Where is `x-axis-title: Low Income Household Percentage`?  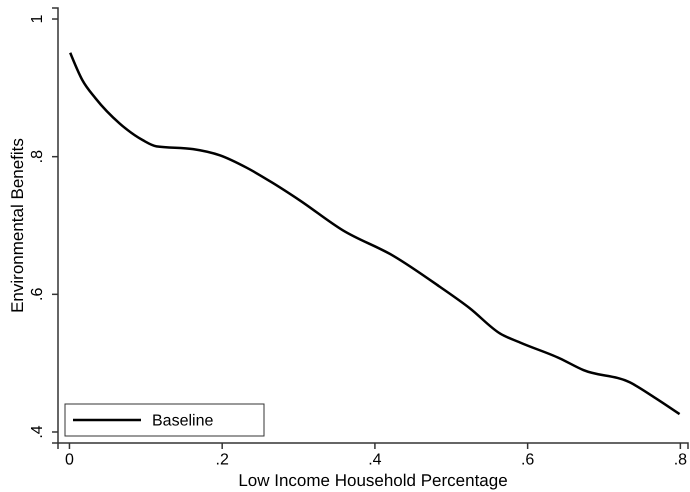
x-axis-title: Low Income Household Percentage is located at coordinates (373, 480).